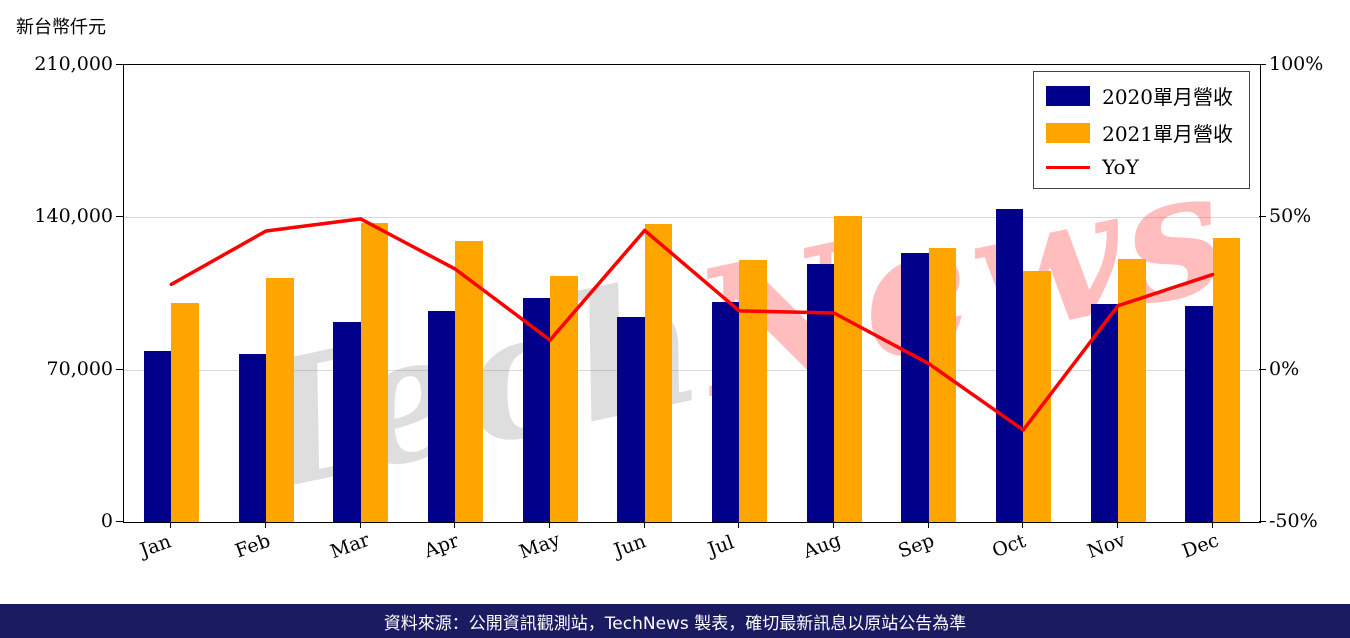  Describe the element at coordinates (1200, 546) in the screenshot. I see `x-axis-tick-label: Dec` at that location.